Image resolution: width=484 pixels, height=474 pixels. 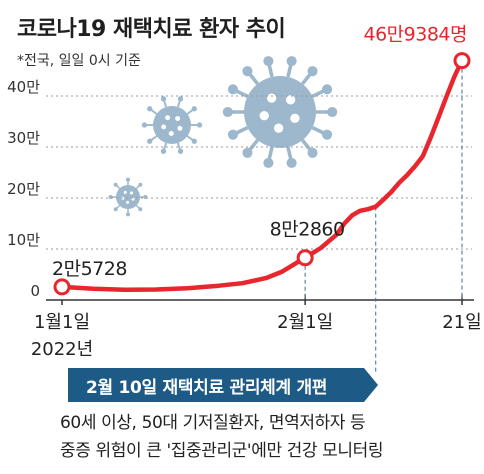 What do you see at coordinates (23, 87) in the screenshot?
I see `y-tick-label: 40만` at bounding box center [23, 87].